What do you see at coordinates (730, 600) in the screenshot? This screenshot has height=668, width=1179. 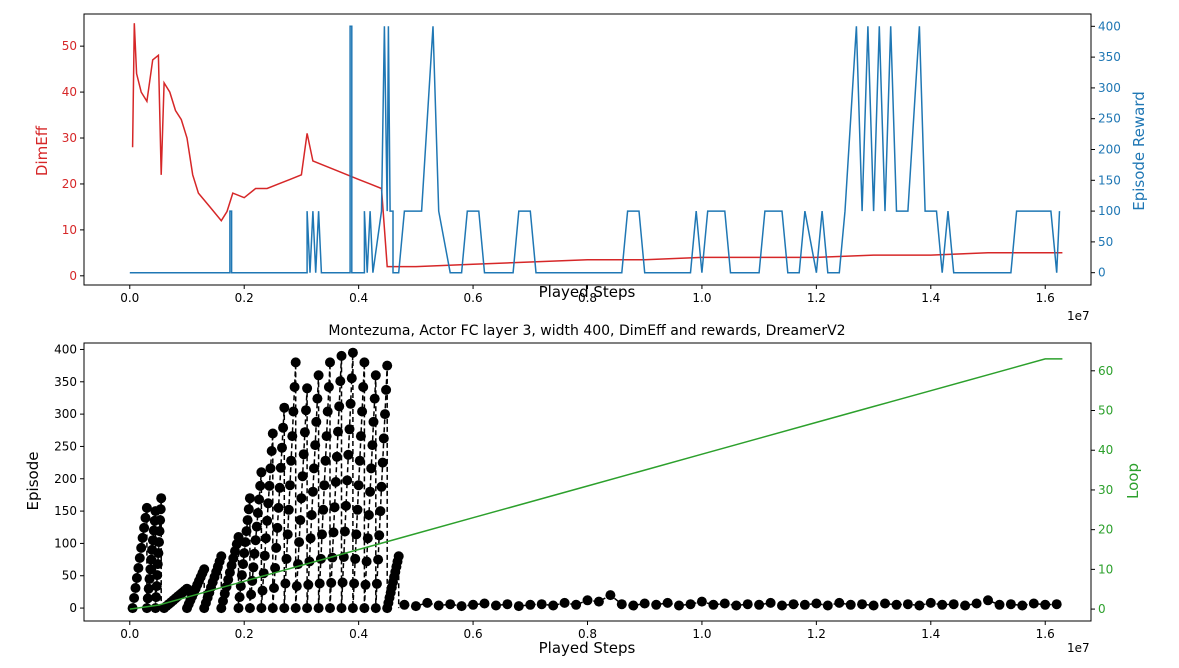 I see `series-line-episode-tail` at bounding box center [730, 600].